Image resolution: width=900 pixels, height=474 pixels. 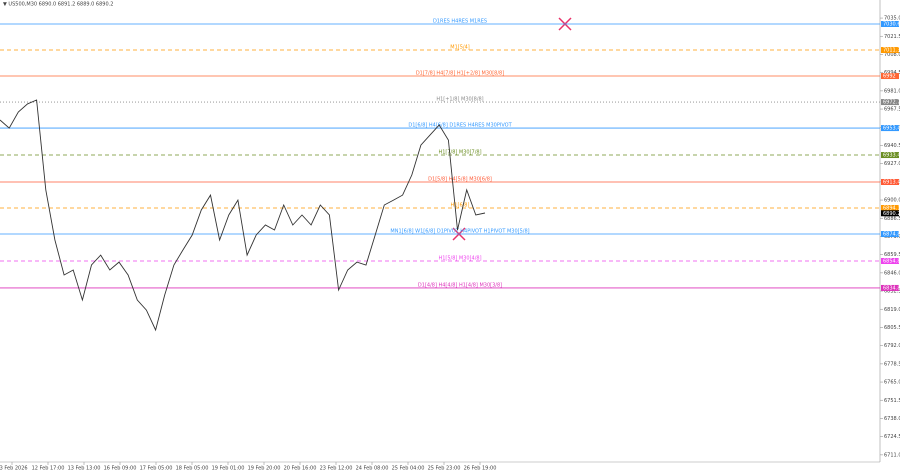 What do you see at coordinates (460, 179) in the screenshot?
I see `level-label: D1[5/8] H4[5/8] M30[6/8]` at bounding box center [460, 179].